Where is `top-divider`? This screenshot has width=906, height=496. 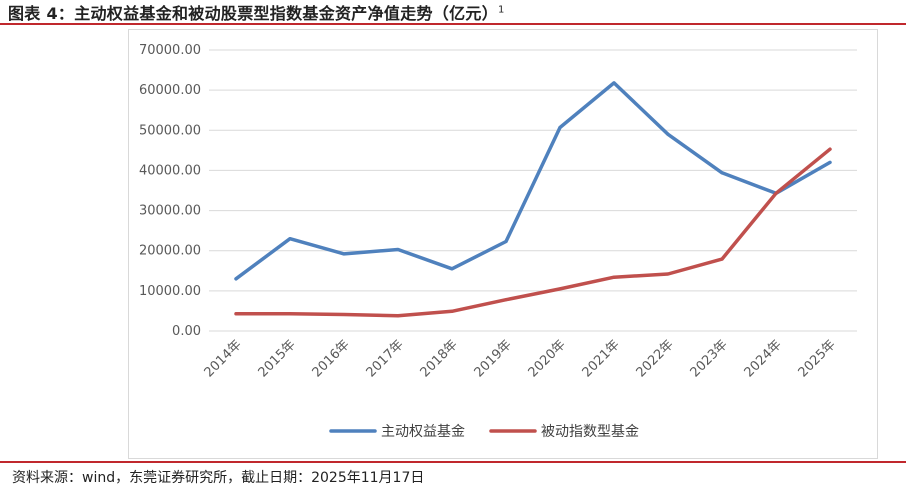 top-divider is located at coordinates (453, 24).